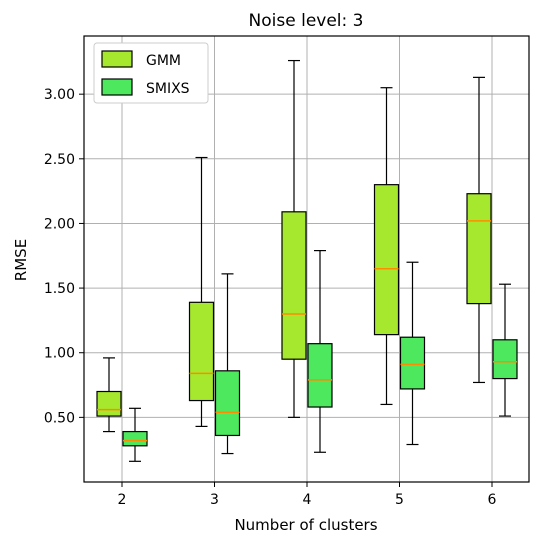 Image resolution: width=540 pixels, height=546 pixels. Describe the element at coordinates (305, 525) in the screenshot. I see `x-axis-label: Number of clusters` at that location.